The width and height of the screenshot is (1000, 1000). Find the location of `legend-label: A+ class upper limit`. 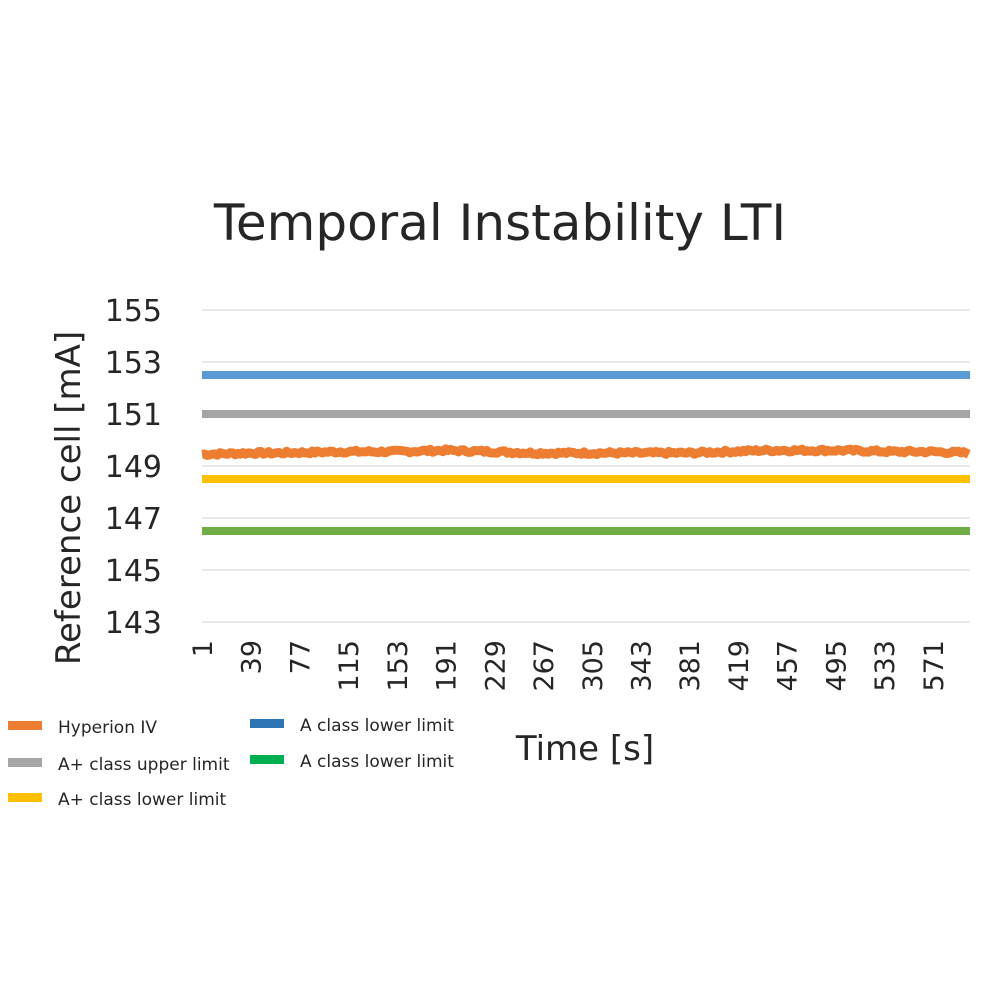

legend-label: A+ class upper limit is located at coordinates (144, 765).